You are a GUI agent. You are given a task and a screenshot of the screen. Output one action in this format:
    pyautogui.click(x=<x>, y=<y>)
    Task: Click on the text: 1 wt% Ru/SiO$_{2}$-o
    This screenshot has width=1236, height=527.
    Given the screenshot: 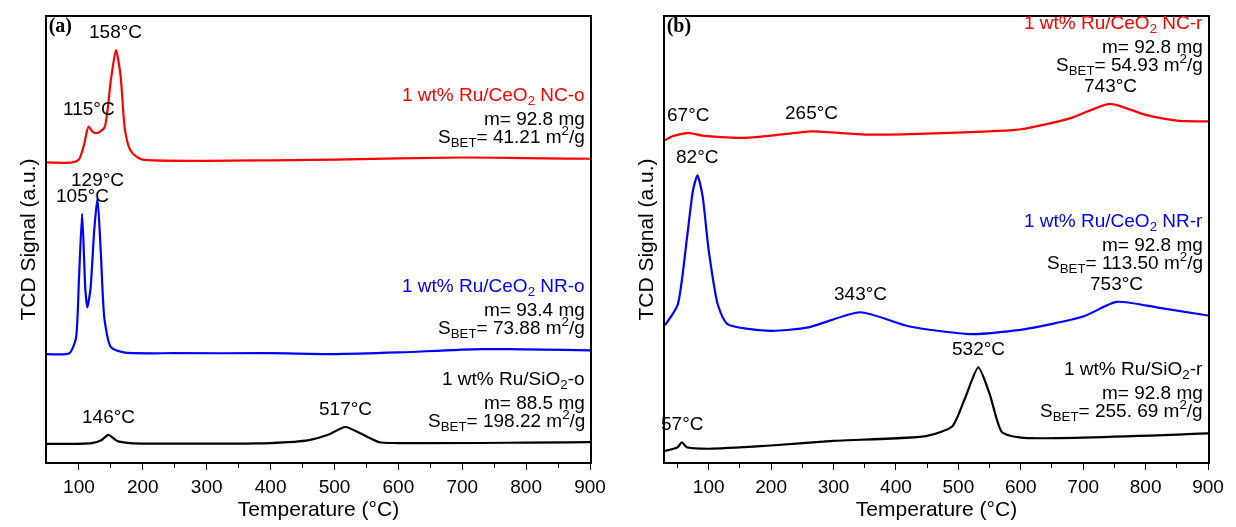 What is the action you would take?
    pyautogui.click(x=513, y=380)
    